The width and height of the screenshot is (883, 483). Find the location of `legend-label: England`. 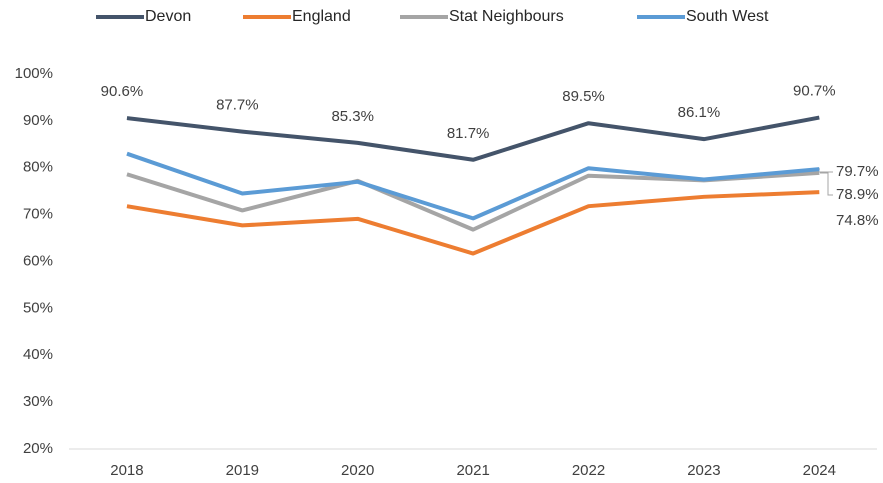

legend-label: England is located at coordinates (321, 16).